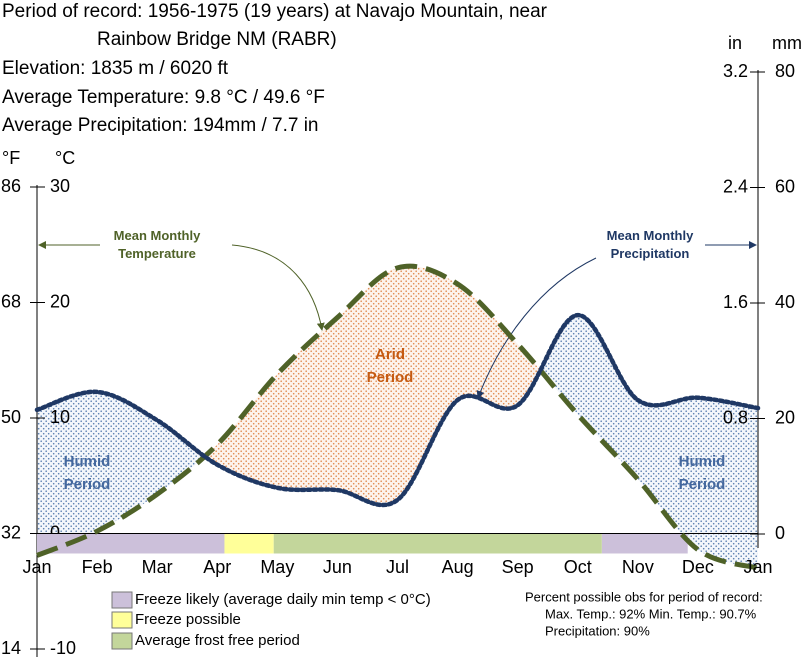  I want to click on x-tick-label: Nov, so click(638, 567).